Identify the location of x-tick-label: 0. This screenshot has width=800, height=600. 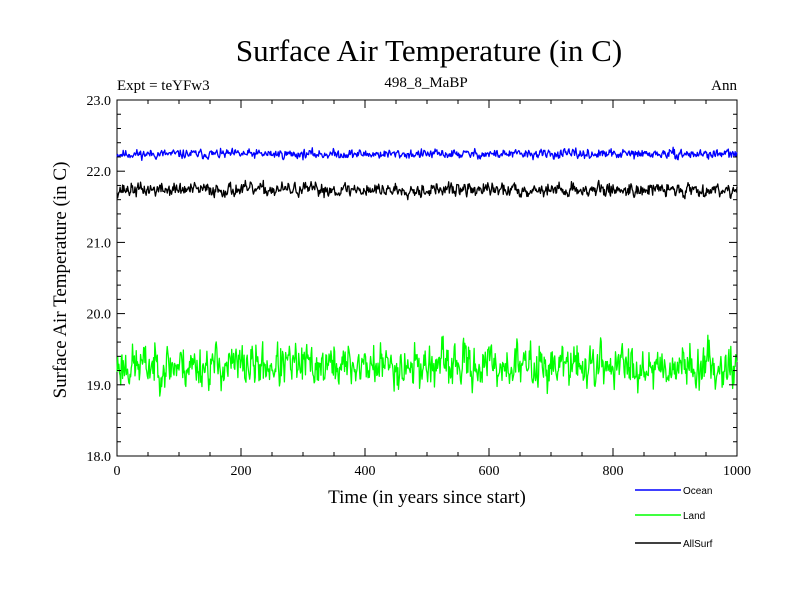
(117, 471).